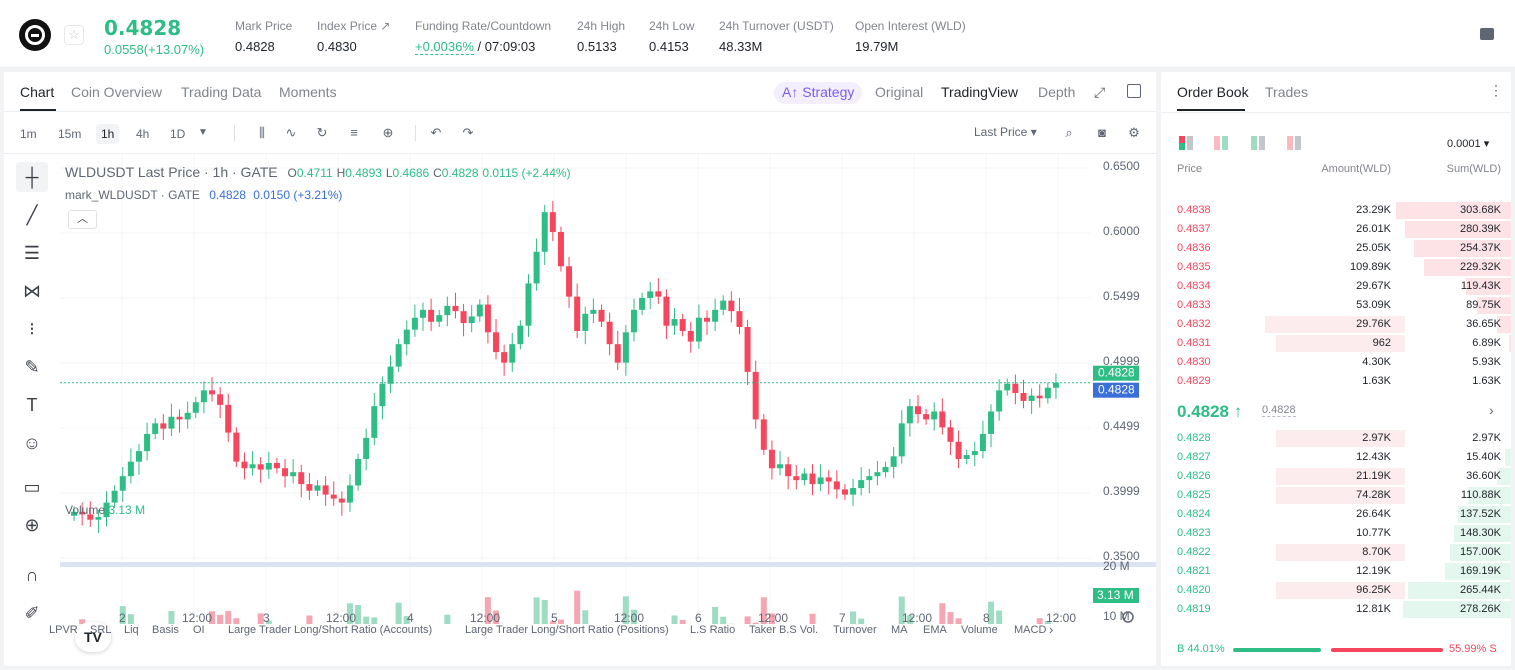 Image resolution: width=1515 pixels, height=670 pixels. Describe the element at coordinates (1336, 438) in the screenshot. I see `orderbook-row: 0.4828 2.97K 2.97K` at that location.